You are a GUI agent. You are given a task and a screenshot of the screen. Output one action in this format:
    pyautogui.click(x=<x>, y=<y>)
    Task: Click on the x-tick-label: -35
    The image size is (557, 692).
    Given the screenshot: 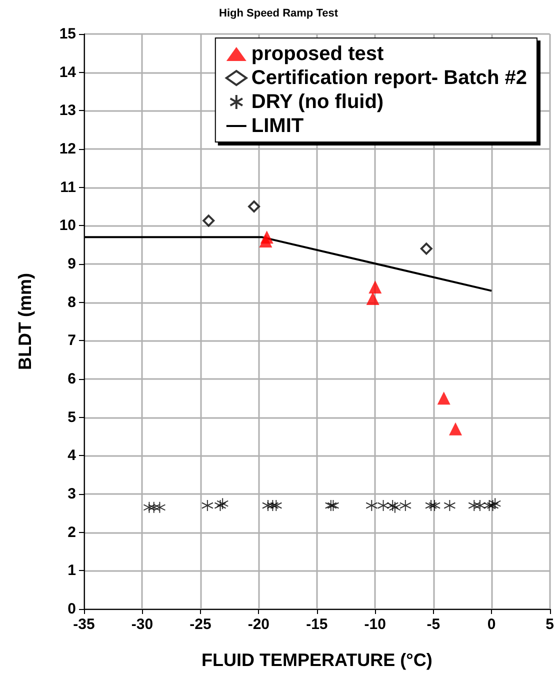 What is the action you would take?
    pyautogui.click(x=84, y=624)
    